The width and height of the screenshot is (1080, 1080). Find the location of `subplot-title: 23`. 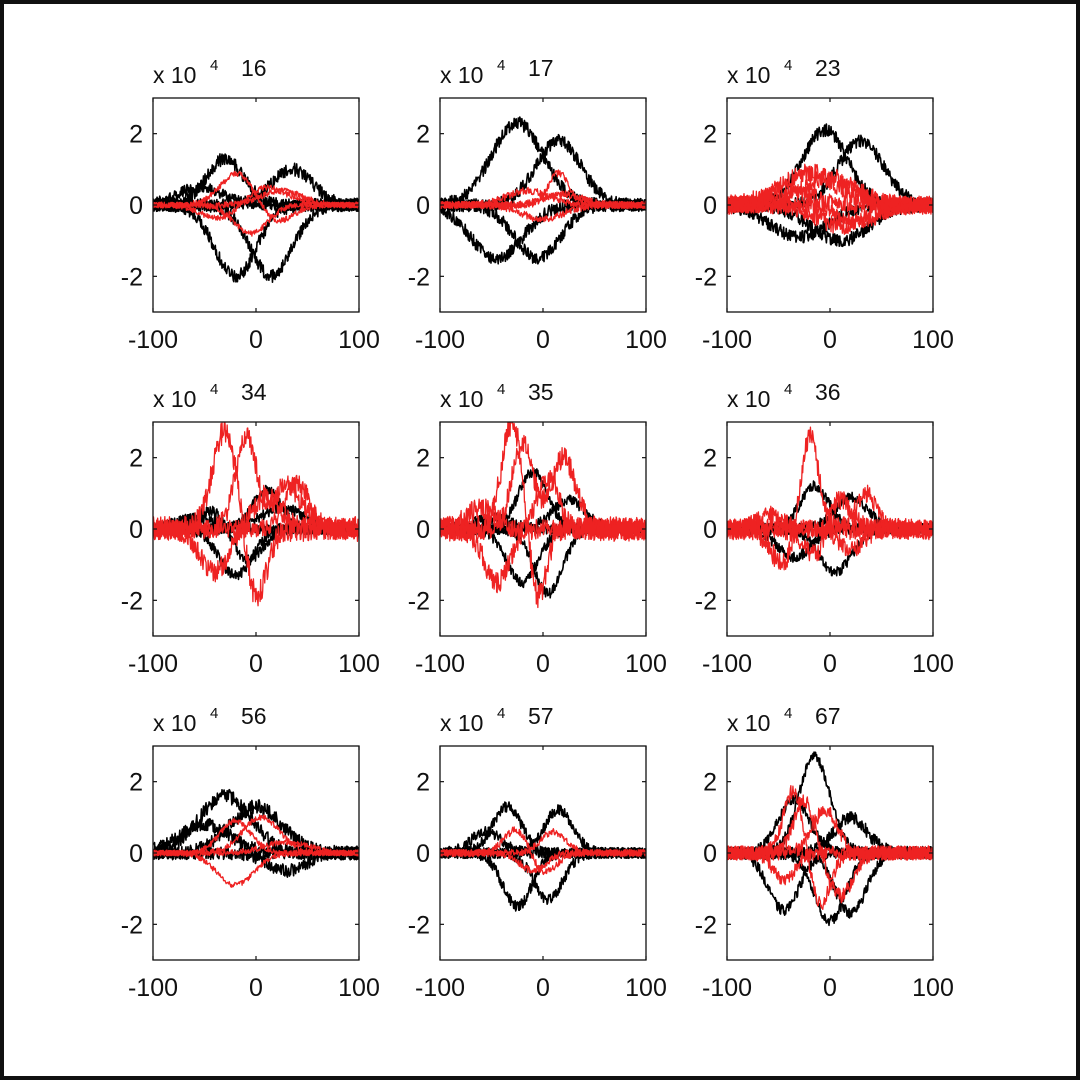

subplot-title: 23 is located at coordinates (828, 68).